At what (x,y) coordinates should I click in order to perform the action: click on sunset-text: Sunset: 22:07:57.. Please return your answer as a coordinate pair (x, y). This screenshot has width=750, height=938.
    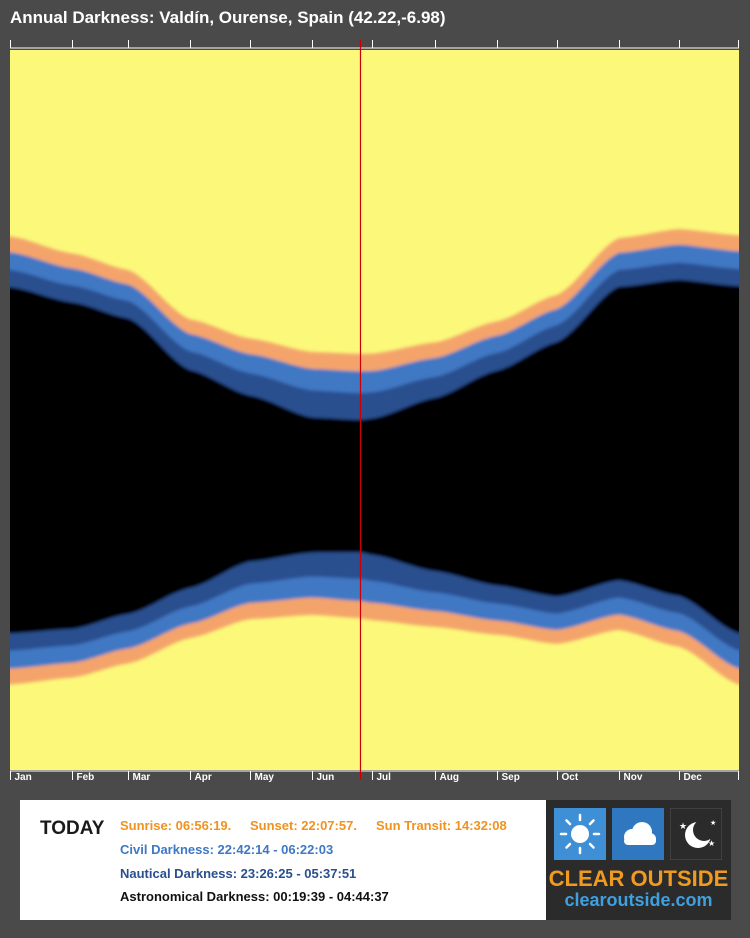
    Looking at the image, I should click on (303, 825).